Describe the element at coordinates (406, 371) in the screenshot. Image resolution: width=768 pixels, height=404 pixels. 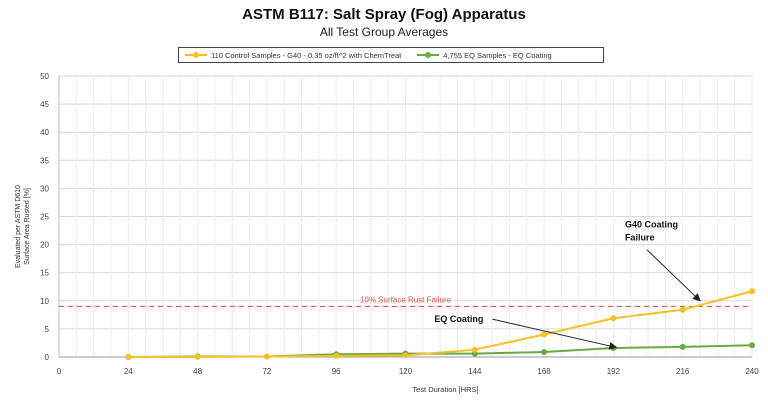
I see `x-tick-label: 120` at that location.